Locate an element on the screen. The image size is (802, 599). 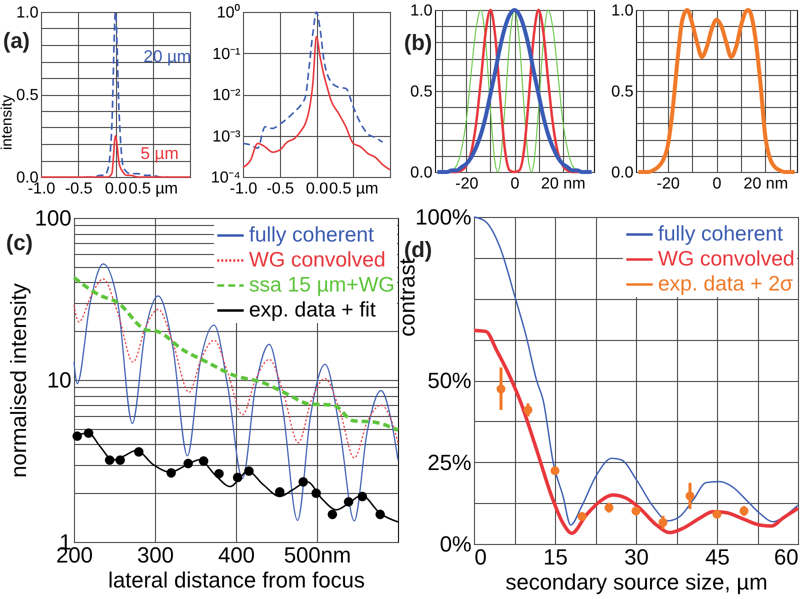
x-tick-label: 45 is located at coordinates (717, 557).